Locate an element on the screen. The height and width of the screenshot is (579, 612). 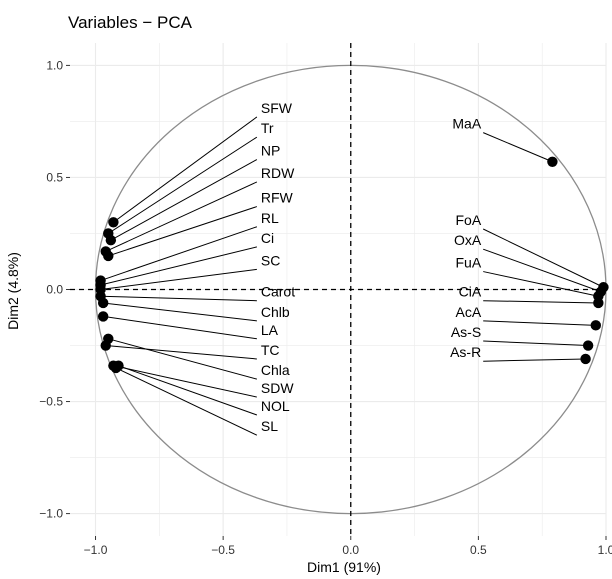
x-tick-label: 1.0 is located at coordinates (605, 550).